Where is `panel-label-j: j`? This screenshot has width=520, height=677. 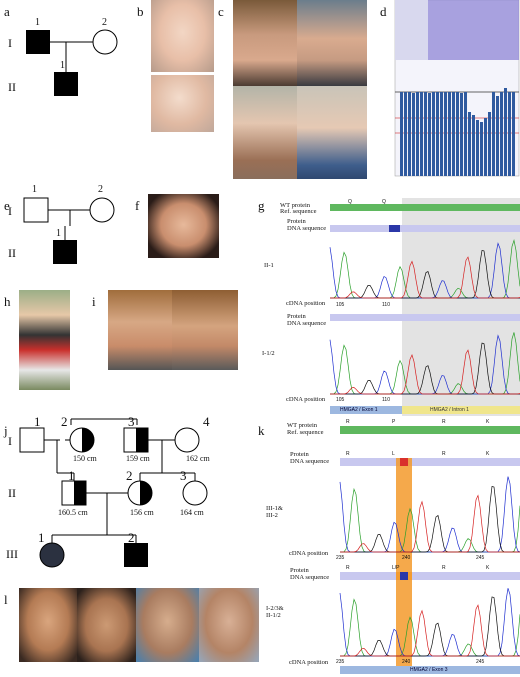
panel-label-j: j is located at coordinates (6, 430).